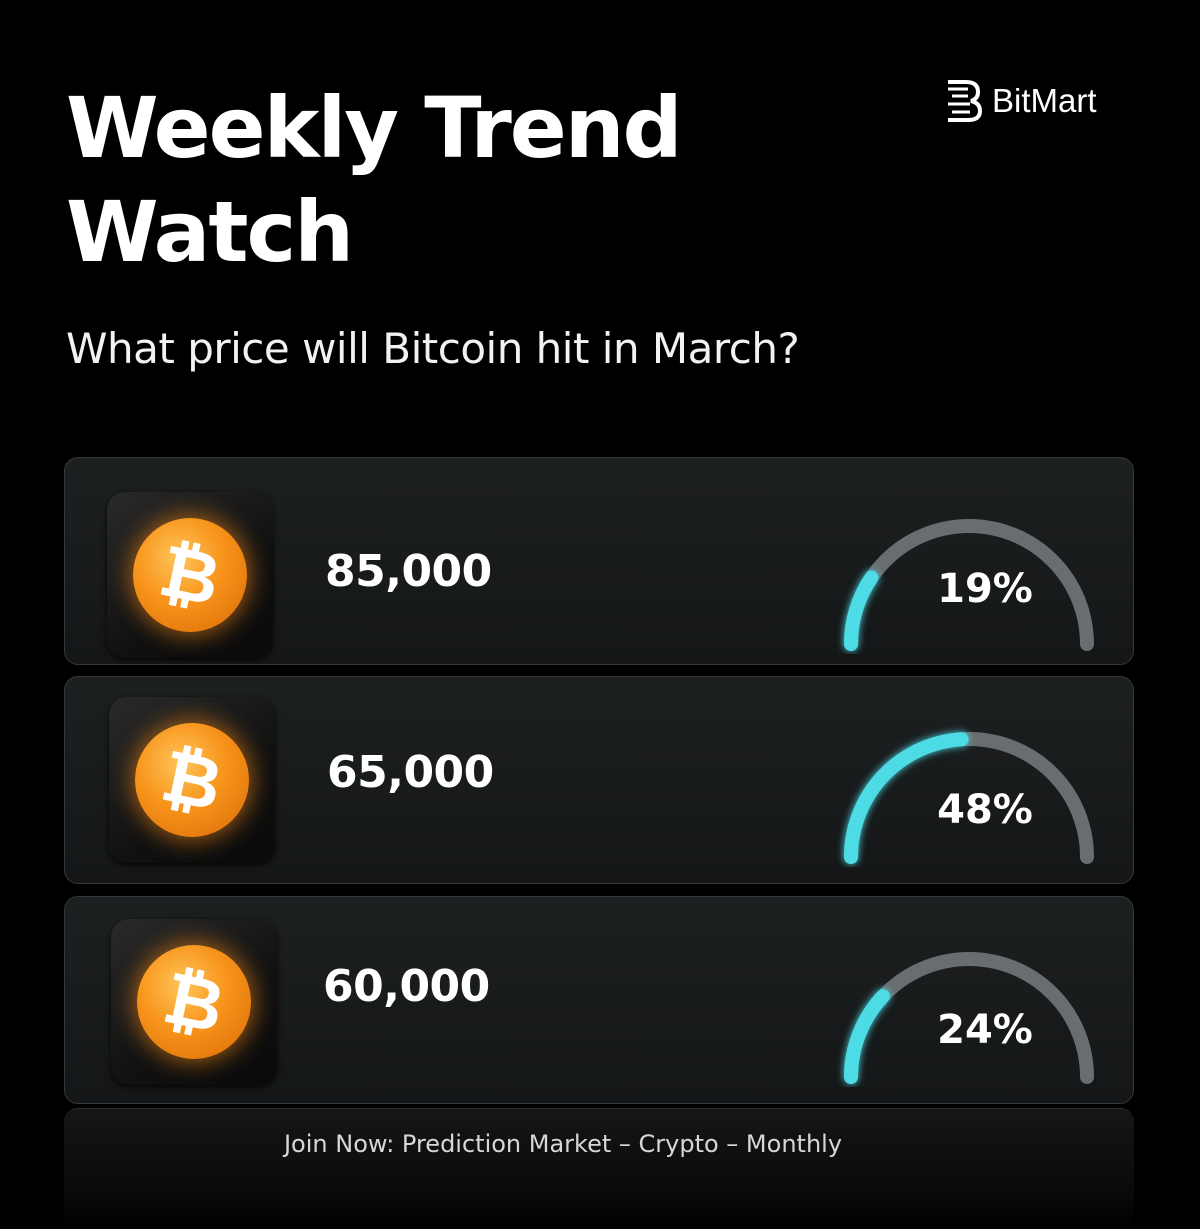  I want to click on brand-name: BitMart, so click(1044, 100).